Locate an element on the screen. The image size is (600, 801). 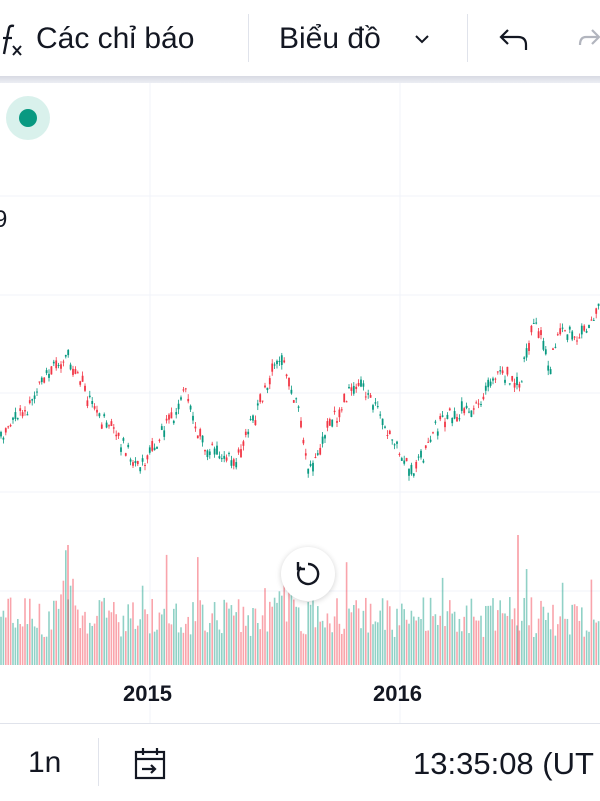
indicators-button: Các chỉ báo is located at coordinates (115, 38).